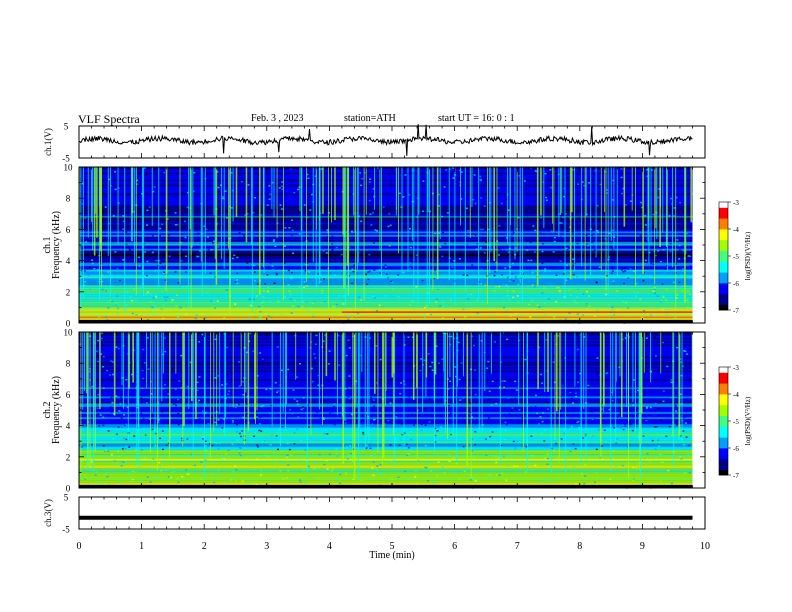 Image resolution: width=792 pixels, height=612 pixels. What do you see at coordinates (723, 384) in the screenshot?
I see `s2-colorbar-step` at bounding box center [723, 384].